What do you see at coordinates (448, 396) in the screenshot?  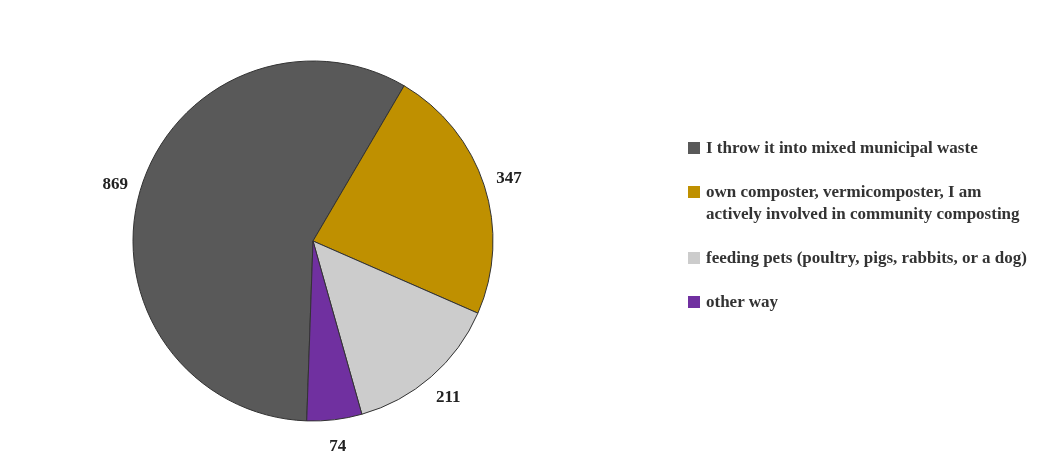 I see `data-label: 211` at bounding box center [448, 396].